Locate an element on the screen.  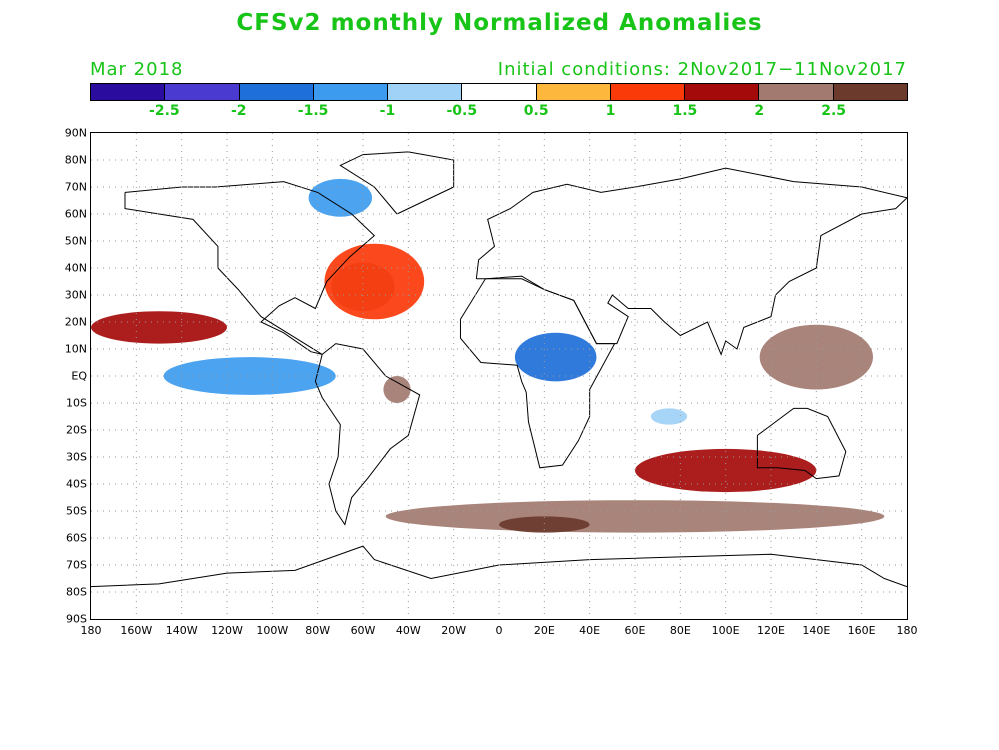
latitude-label: 20S is located at coordinates (76, 430).